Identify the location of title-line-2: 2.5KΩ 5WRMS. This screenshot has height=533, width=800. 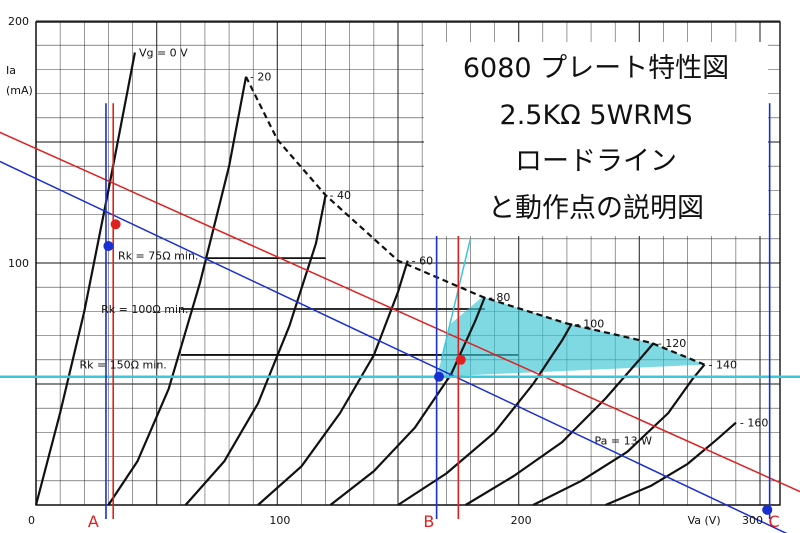
(596, 115).